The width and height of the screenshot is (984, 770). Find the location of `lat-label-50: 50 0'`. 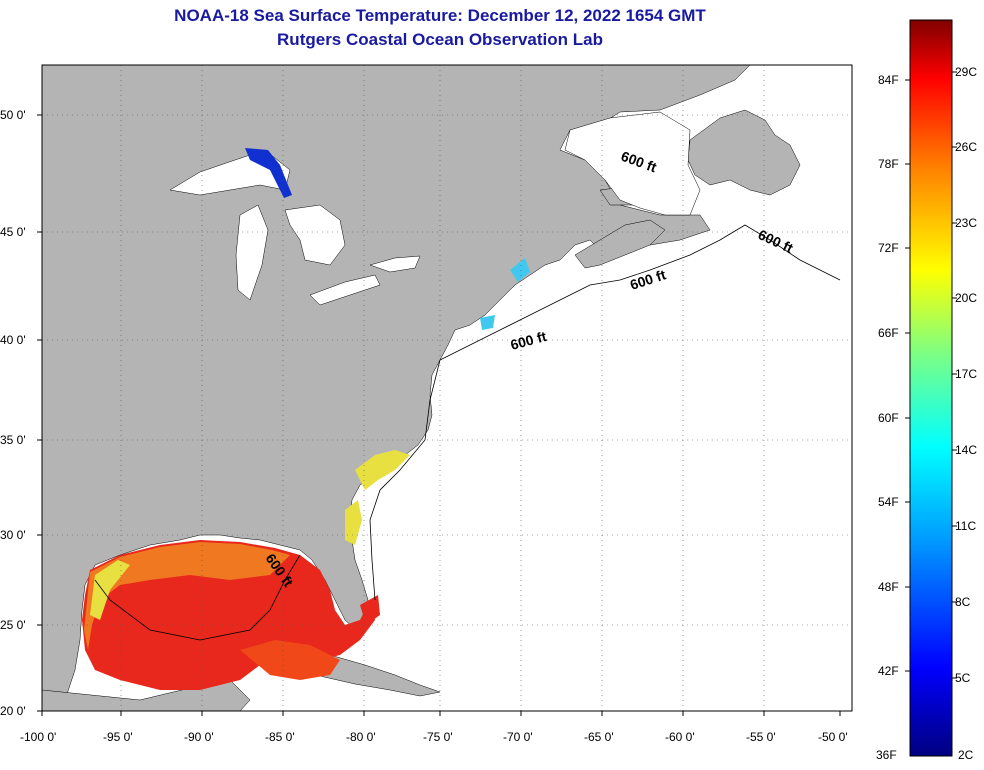

lat-label-50: 50 0' is located at coordinates (13, 115).